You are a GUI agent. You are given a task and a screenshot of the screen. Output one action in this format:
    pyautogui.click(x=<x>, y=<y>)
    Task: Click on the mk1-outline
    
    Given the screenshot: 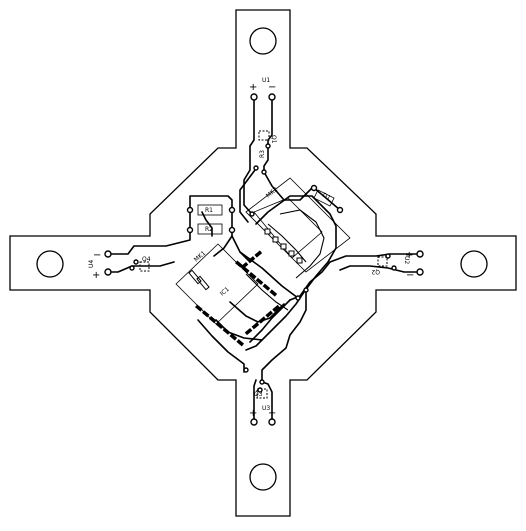 What is the action you would take?
    pyautogui.click(x=217, y=284)
    